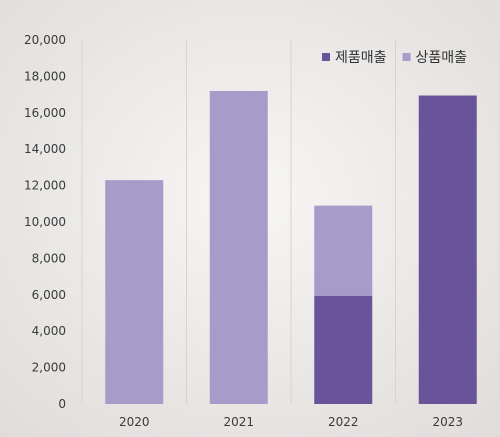  What do you see at coordinates (45, 186) in the screenshot?
I see `y-tick-label: 12,000` at bounding box center [45, 186].